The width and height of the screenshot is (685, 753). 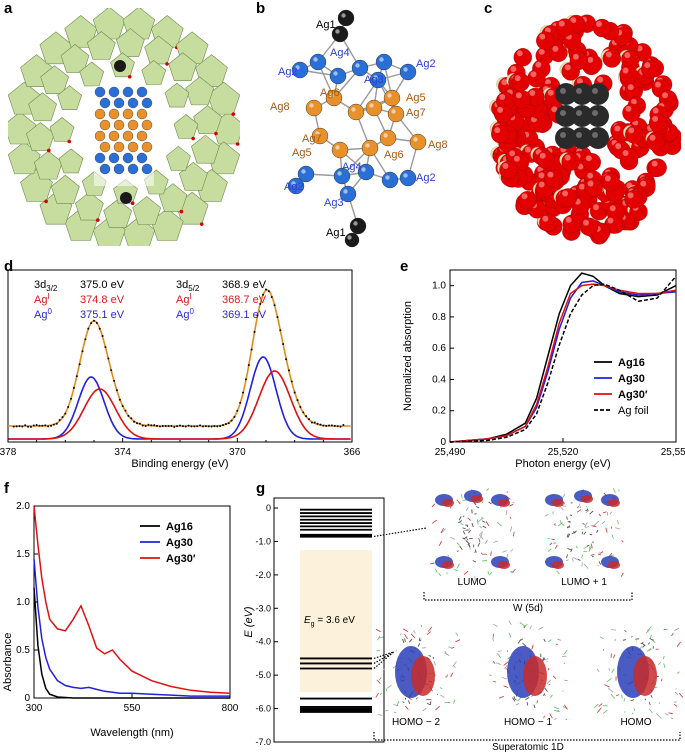 What do you see at coordinates (102, 300) in the screenshot?
I see `legend-agI-1-value: 374.8 eV` at bounding box center [102, 300].